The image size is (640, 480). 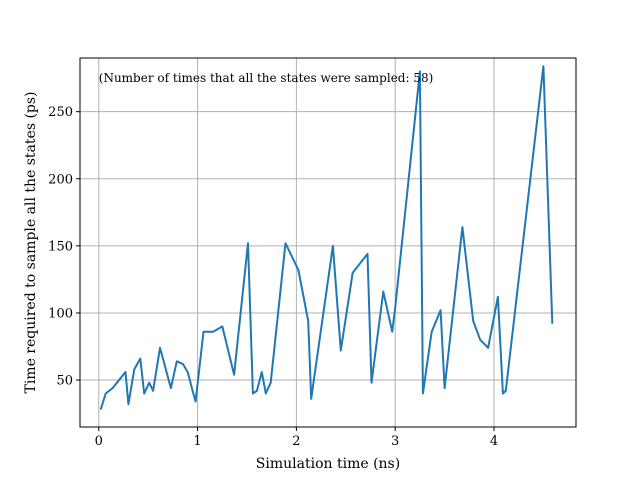 I want to click on y-tick-label: 50, so click(x=64, y=381).